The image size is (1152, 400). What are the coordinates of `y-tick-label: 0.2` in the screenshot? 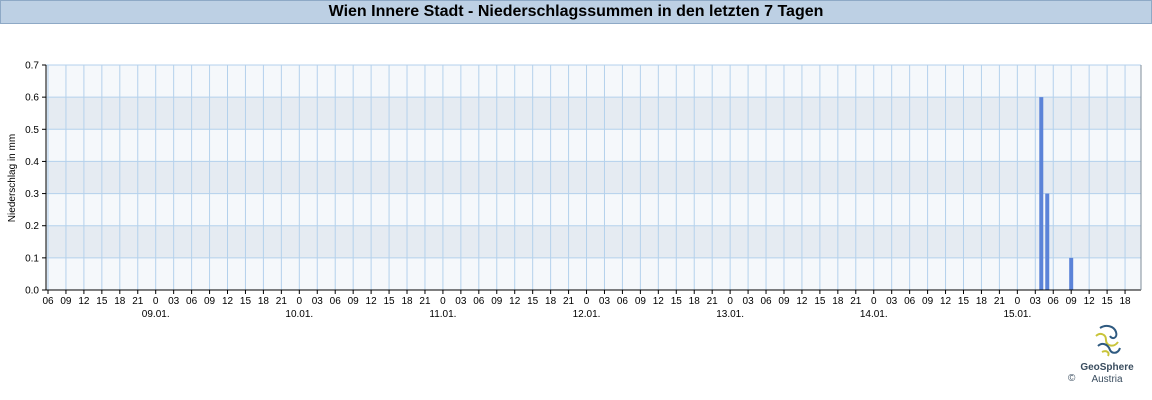 It's located at (32, 226).